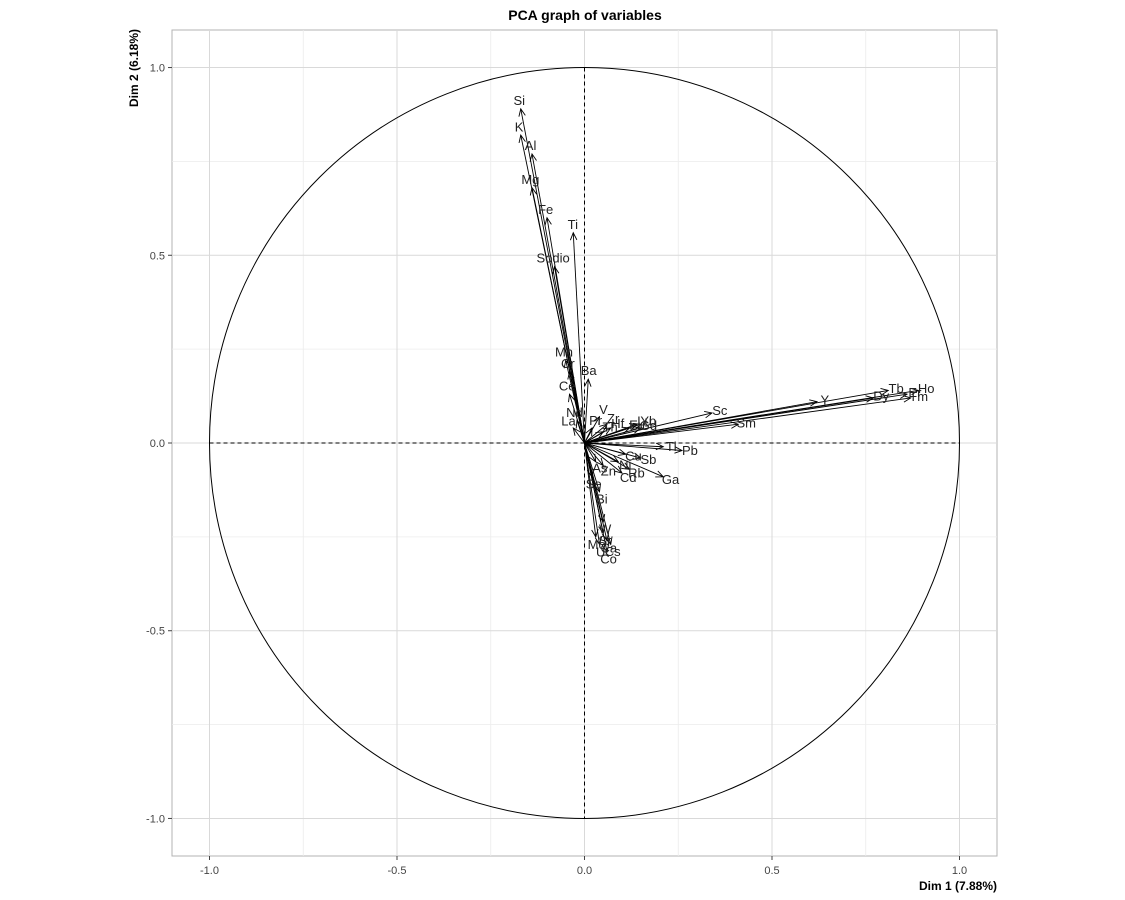 The height and width of the screenshot is (900, 1125). Describe the element at coordinates (567, 386) in the screenshot. I see `variable-label: Ce` at that location.